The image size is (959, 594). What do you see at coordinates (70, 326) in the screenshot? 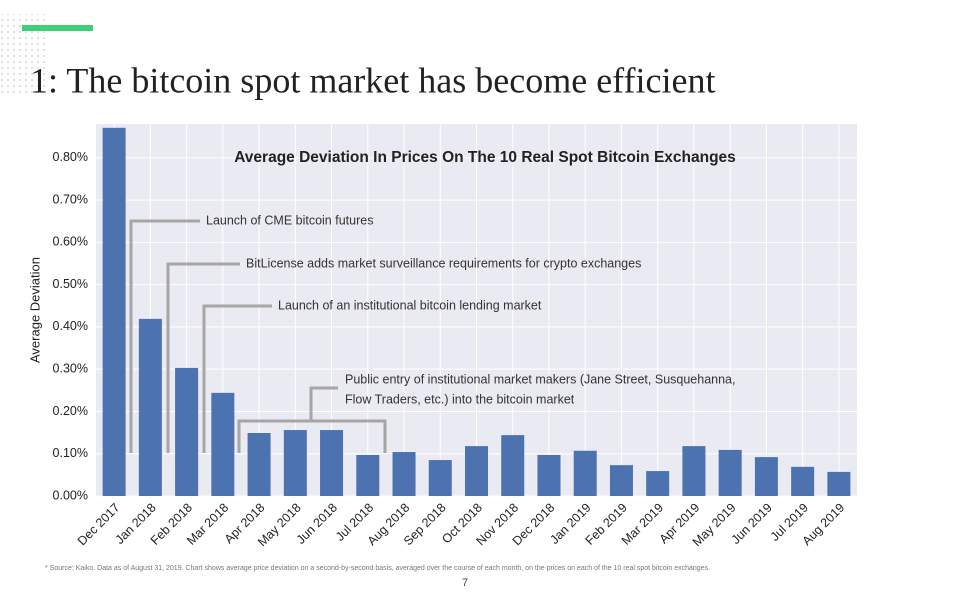
I see `y-tick-label: 0.40%` at bounding box center [70, 326].